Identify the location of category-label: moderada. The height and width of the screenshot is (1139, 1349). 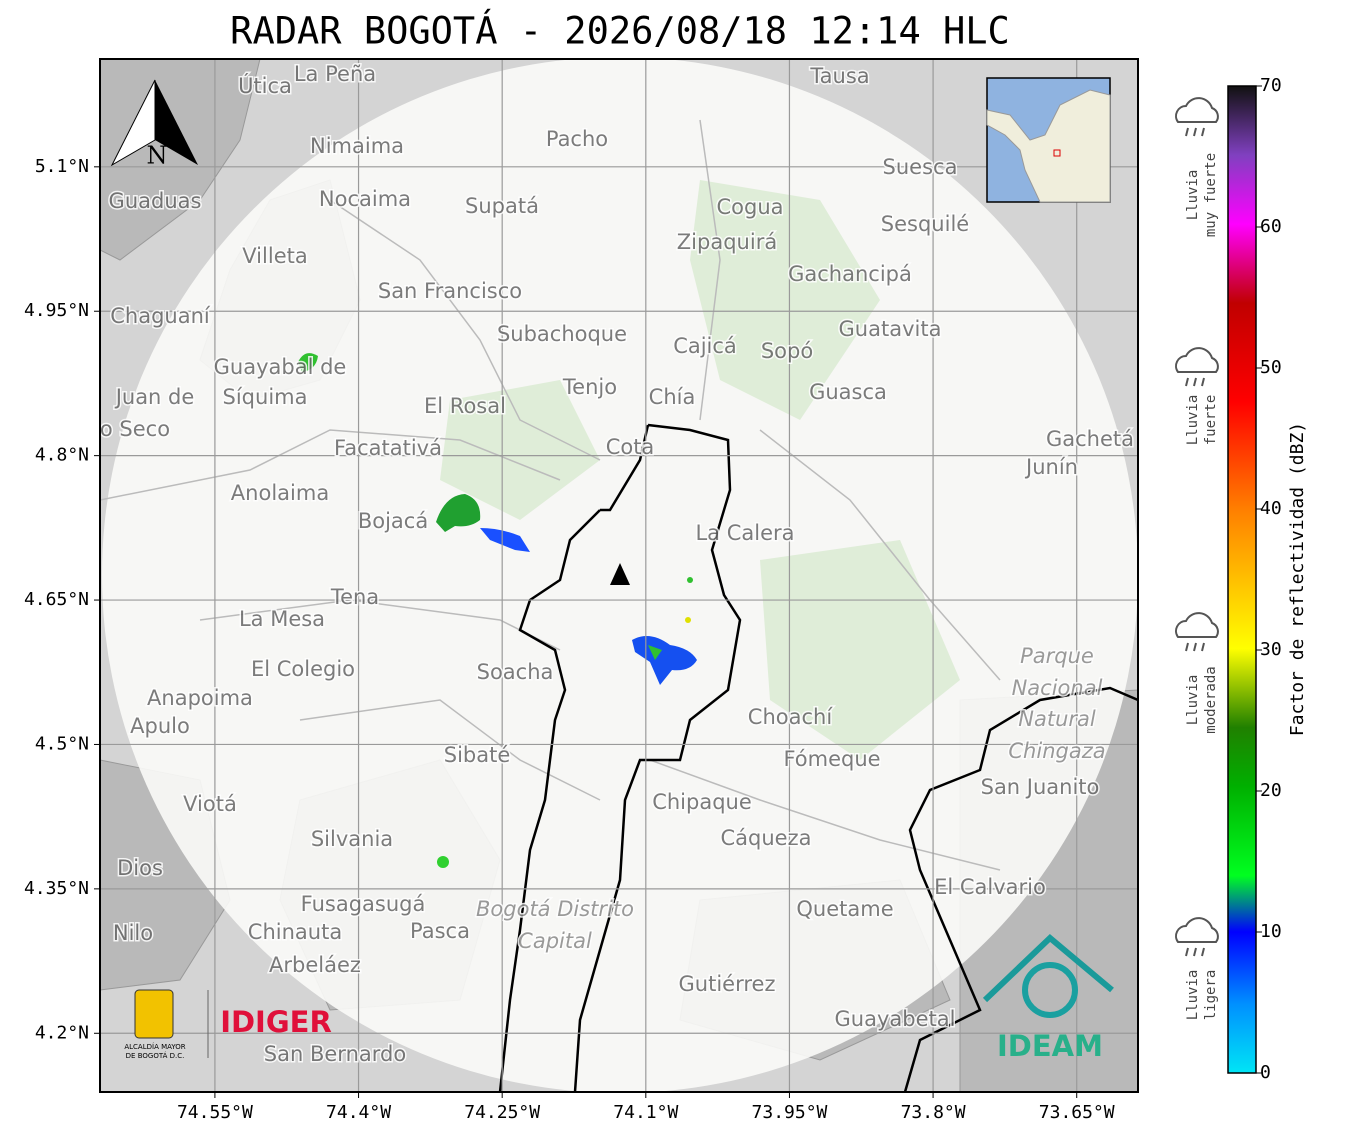
(1211, 699).